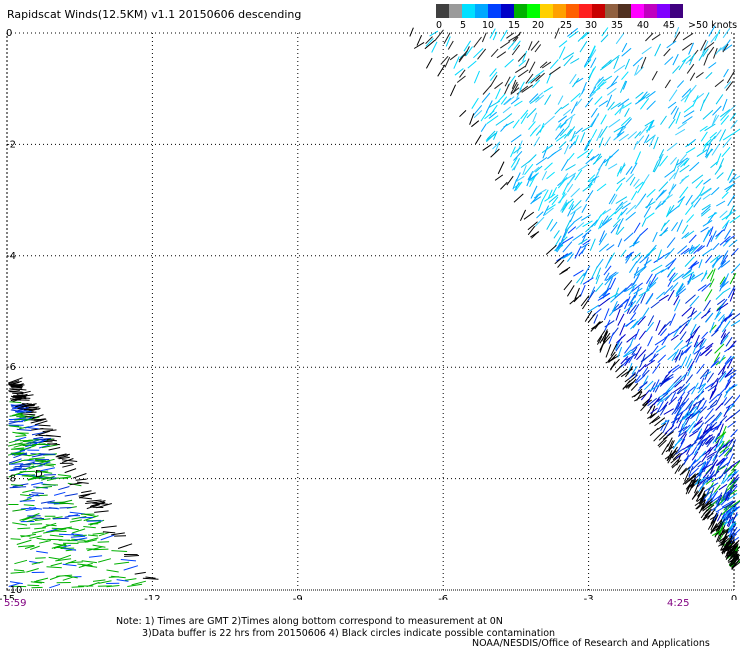 The height and width of the screenshot is (650, 740). I want to click on x-tick-label: 0, so click(734, 597).